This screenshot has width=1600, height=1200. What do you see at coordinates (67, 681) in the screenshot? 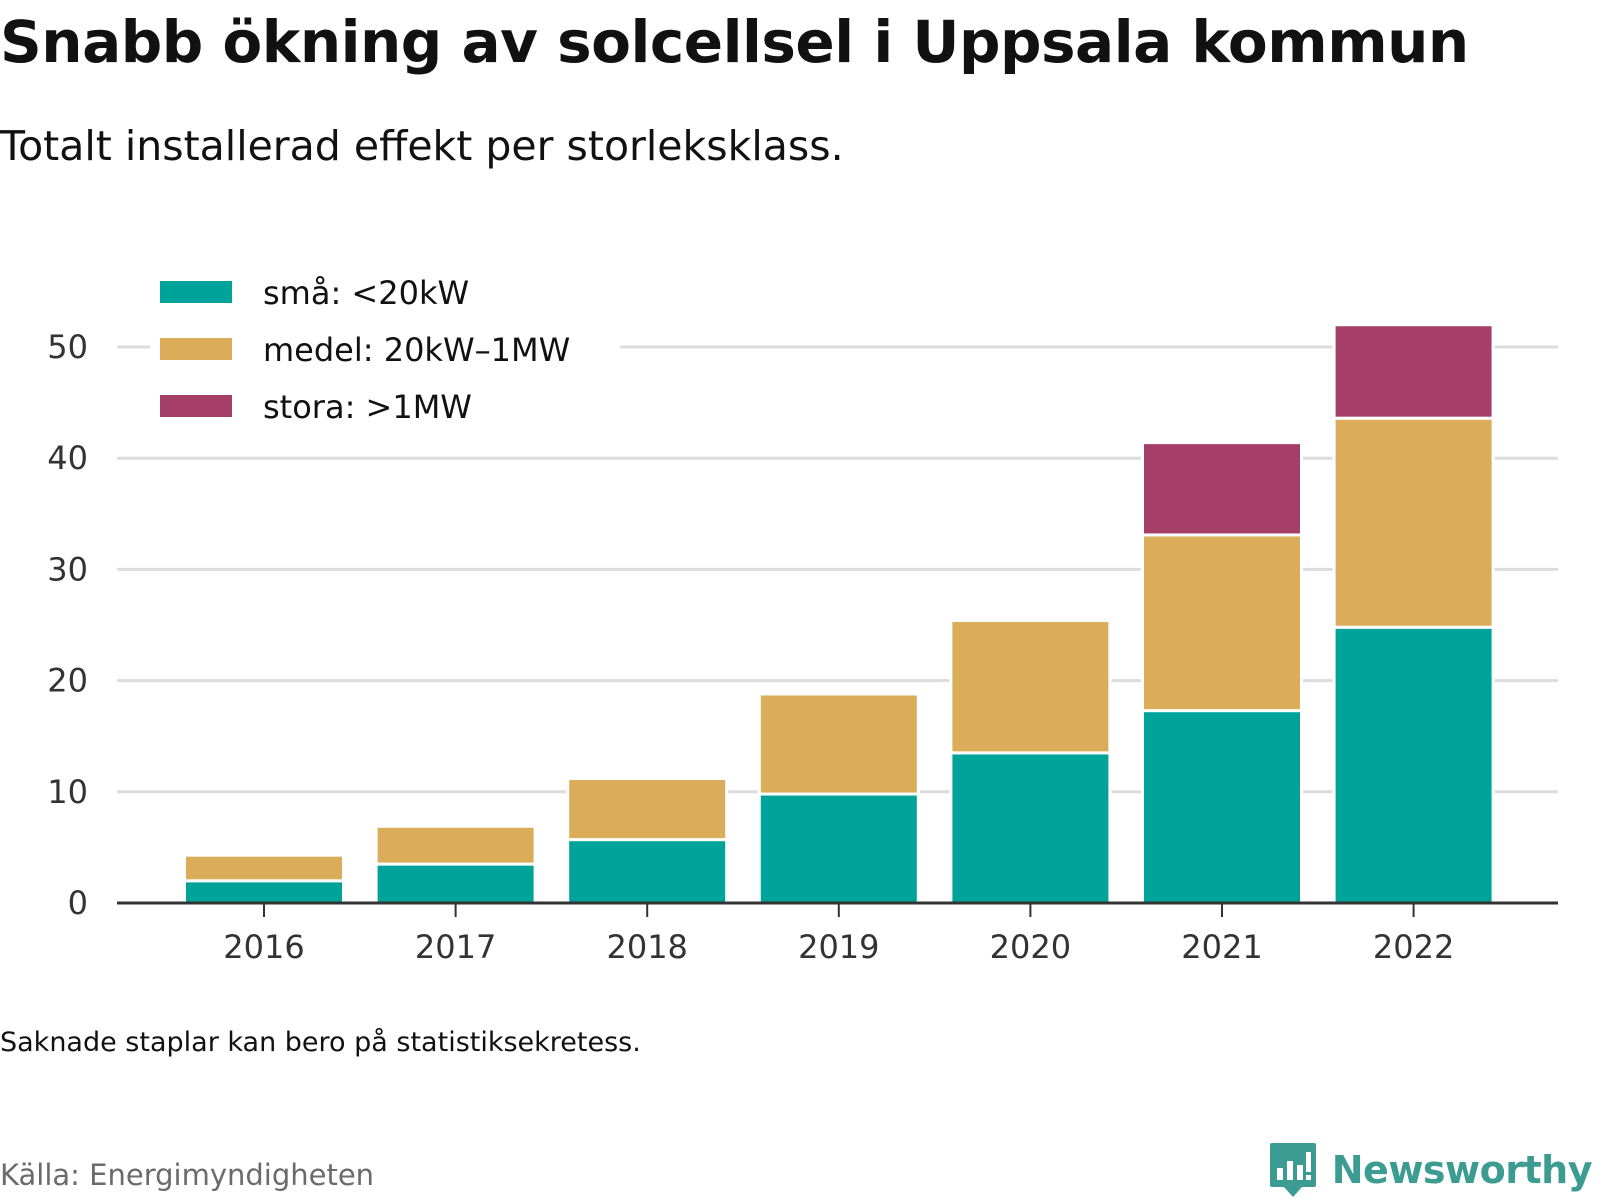
I see `y-tick-label: 20` at bounding box center [67, 681].